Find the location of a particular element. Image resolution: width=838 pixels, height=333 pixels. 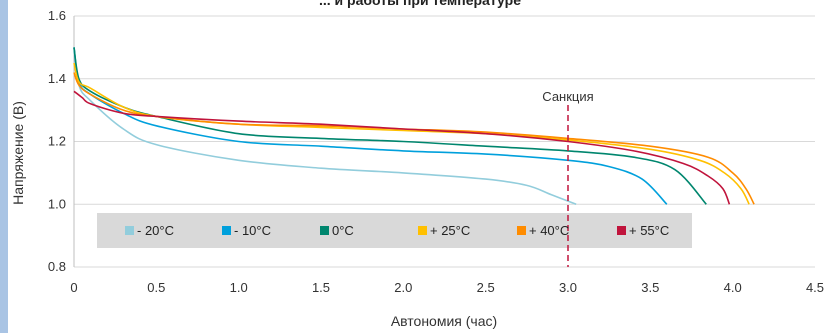

y-axis-title: Напряжение (В) is located at coordinates (18, 153).